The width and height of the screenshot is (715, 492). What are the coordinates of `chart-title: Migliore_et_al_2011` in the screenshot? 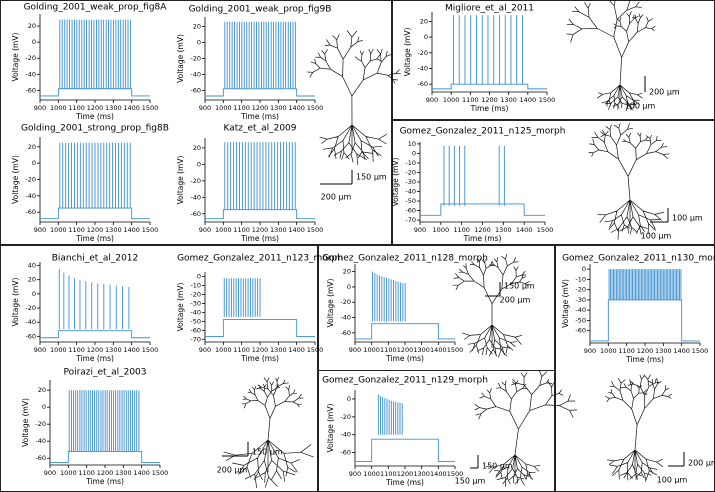 It's located at (489, 9).